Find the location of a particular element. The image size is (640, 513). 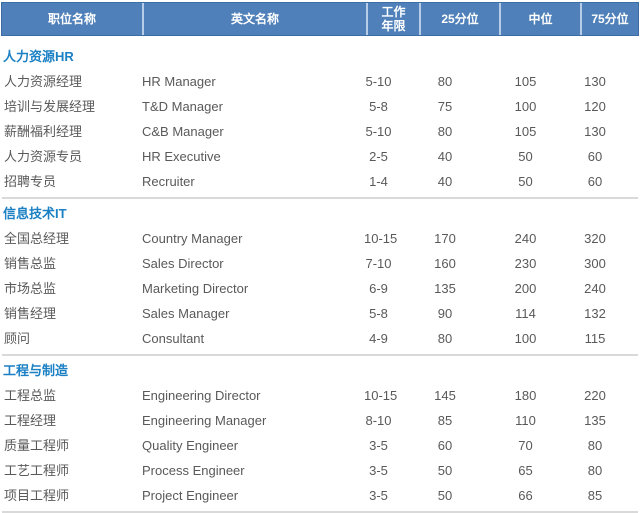

header-job-title-cn-label: 职位名称 is located at coordinates (71, 19).